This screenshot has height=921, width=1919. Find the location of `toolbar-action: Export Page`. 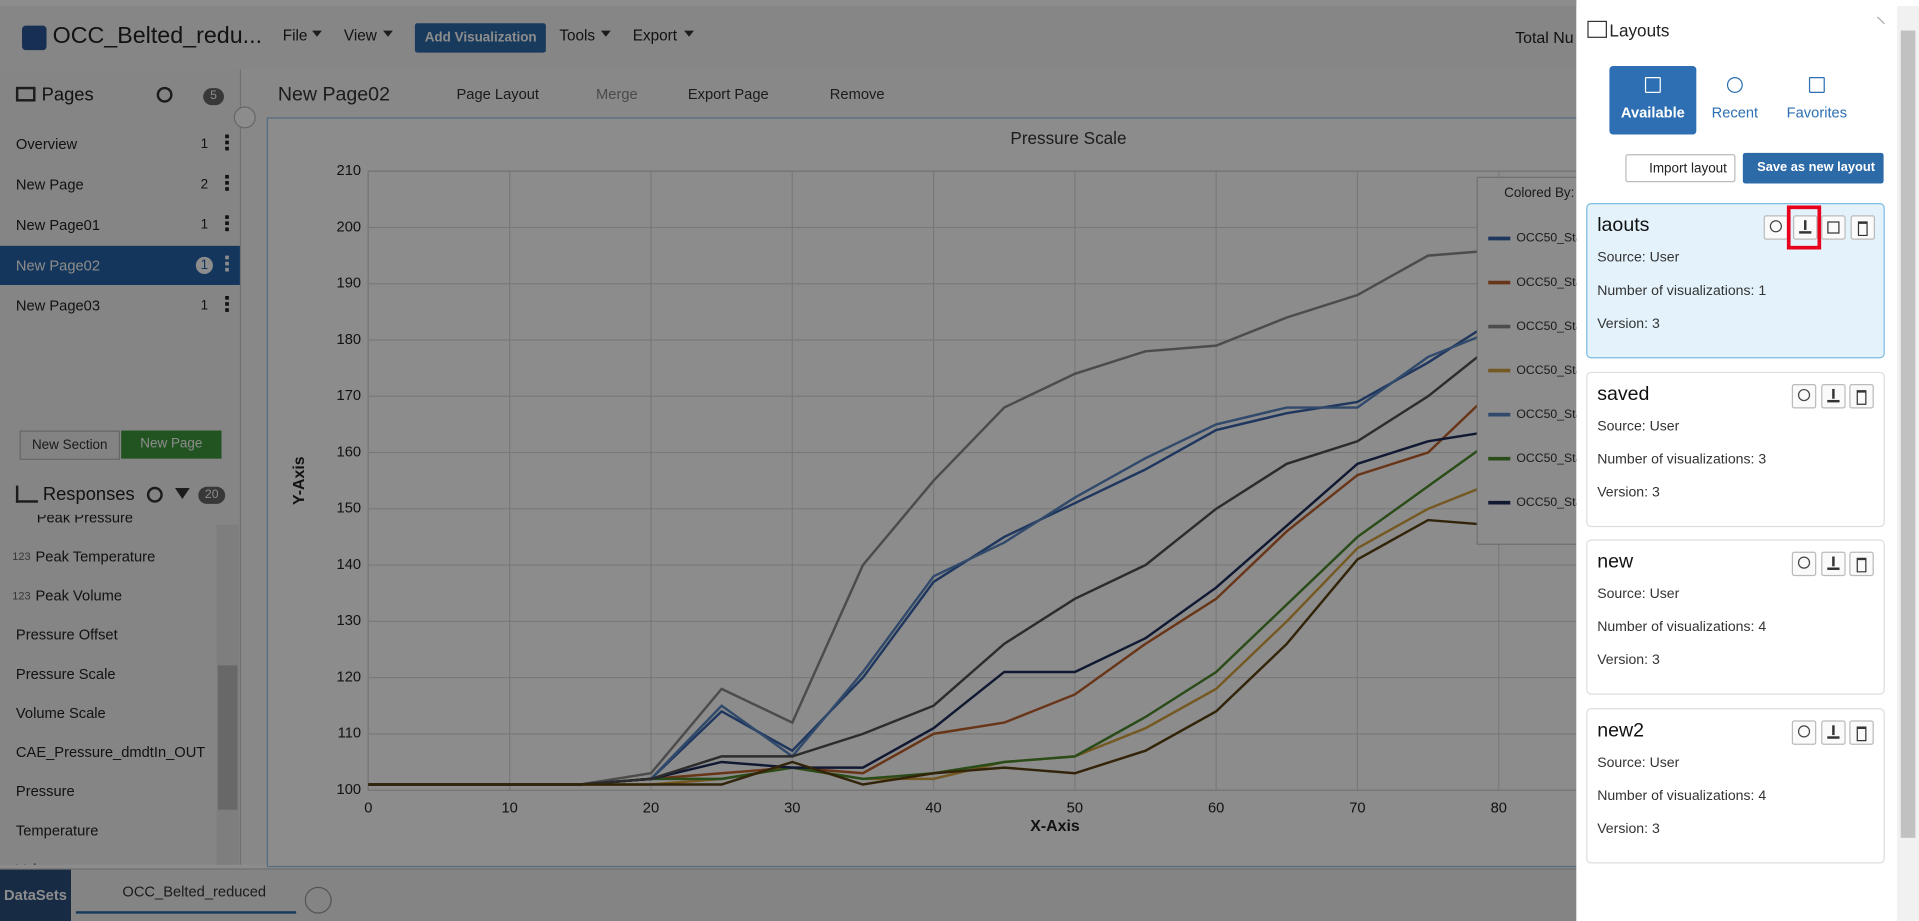

toolbar-action: Export Page is located at coordinates (728, 94).